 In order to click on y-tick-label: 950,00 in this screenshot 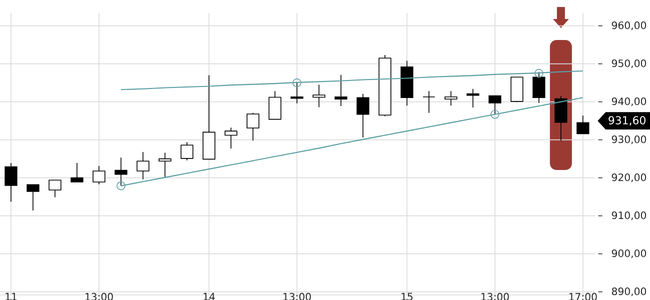, I will do `click(629, 63)`.